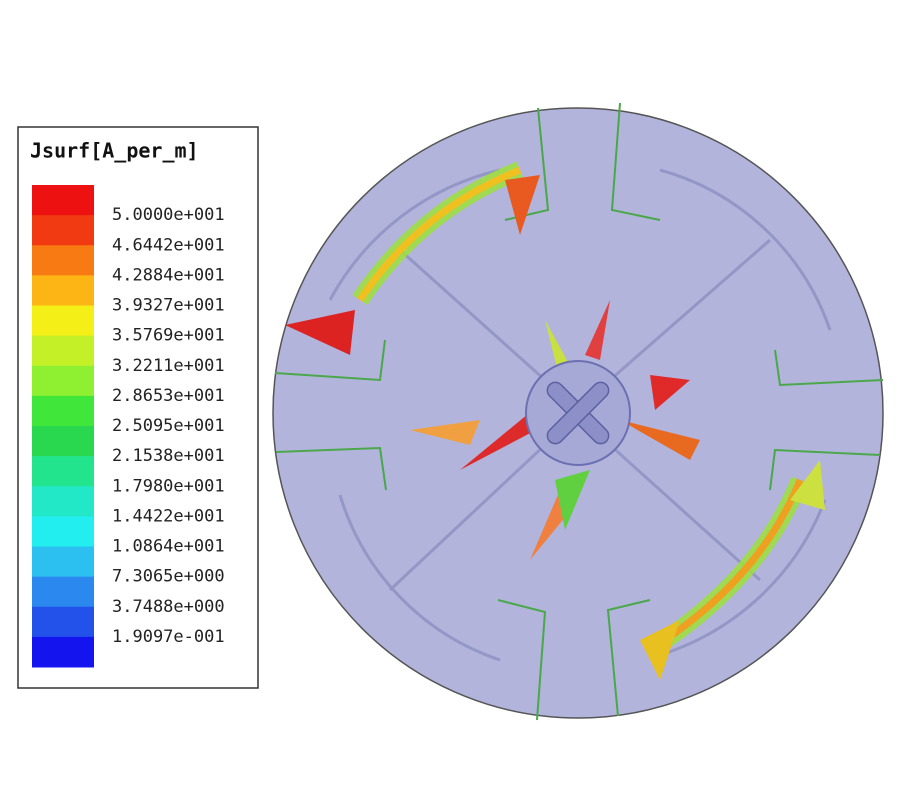 The width and height of the screenshot is (900, 800). Describe the element at coordinates (168, 306) in the screenshot. I see `legend-label: 3.9327e+001` at that location.